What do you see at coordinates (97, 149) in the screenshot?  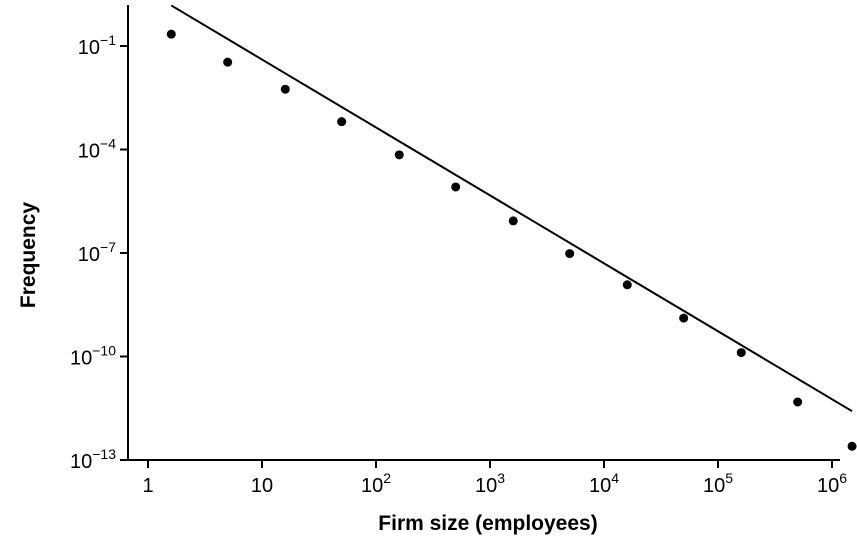 I see `y-tick-label-1: 10⁻⁴` at bounding box center [97, 149].